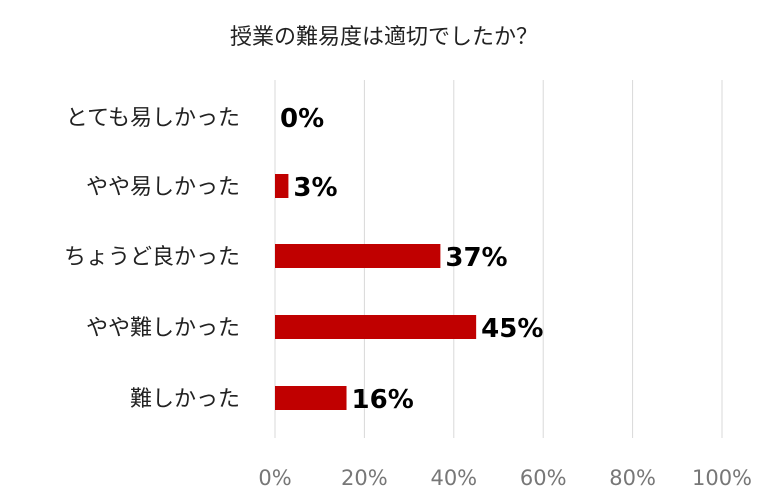  What do you see at coordinates (364, 478) in the screenshot?
I see `x-tick-label: 20%` at bounding box center [364, 478].